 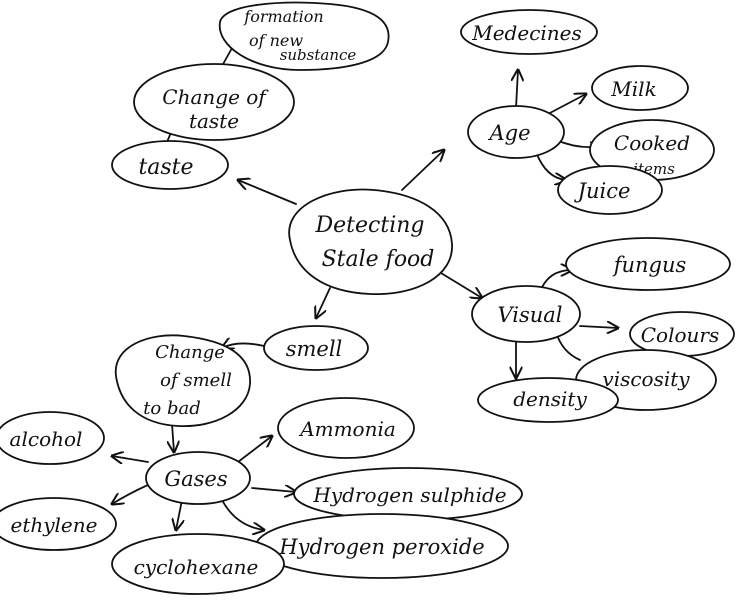 What do you see at coordinates (458, 283) in the screenshot?
I see `arrow-center-to-visual` at bounding box center [458, 283].